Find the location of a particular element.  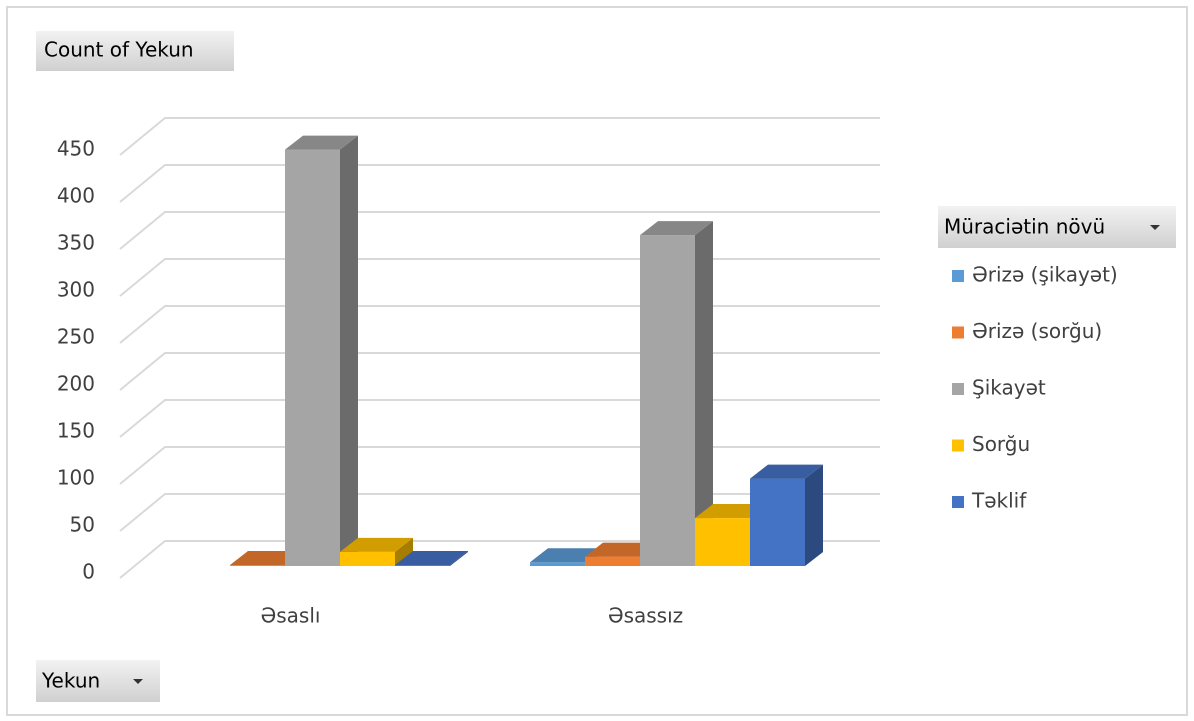

chart-title: Count of Yekun is located at coordinates (119, 50).